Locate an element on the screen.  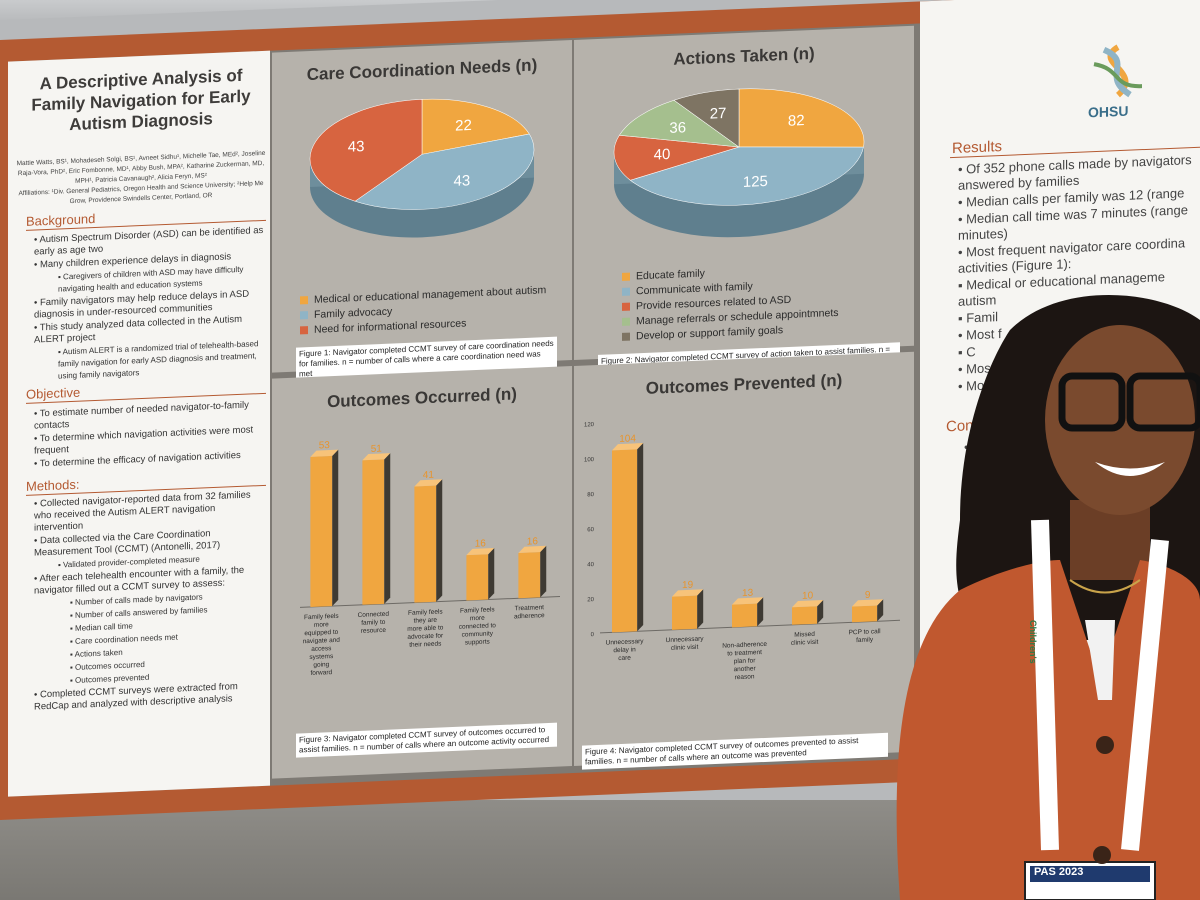
category-label: Connectedfamily toresource is located at coordinates (374, 623).